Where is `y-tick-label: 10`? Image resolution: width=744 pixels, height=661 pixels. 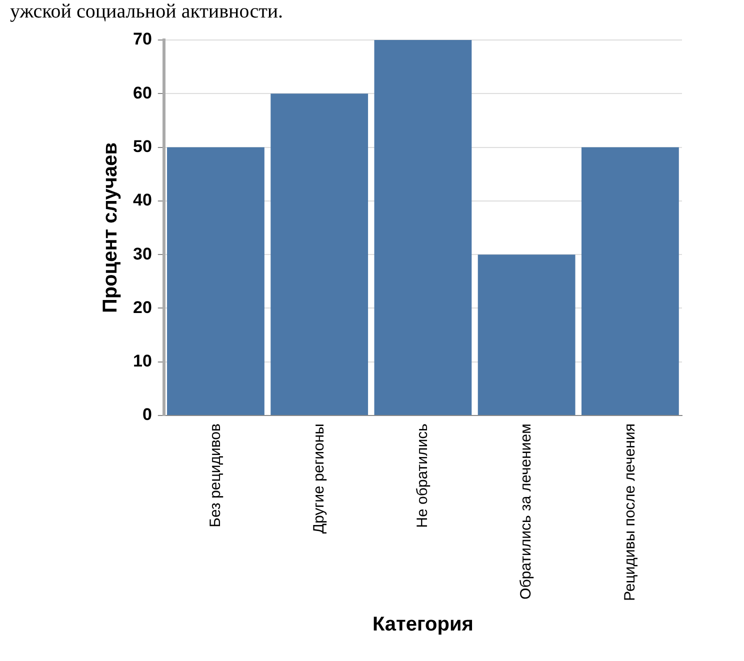
y-tick-label: 10 is located at coordinates (142, 361).